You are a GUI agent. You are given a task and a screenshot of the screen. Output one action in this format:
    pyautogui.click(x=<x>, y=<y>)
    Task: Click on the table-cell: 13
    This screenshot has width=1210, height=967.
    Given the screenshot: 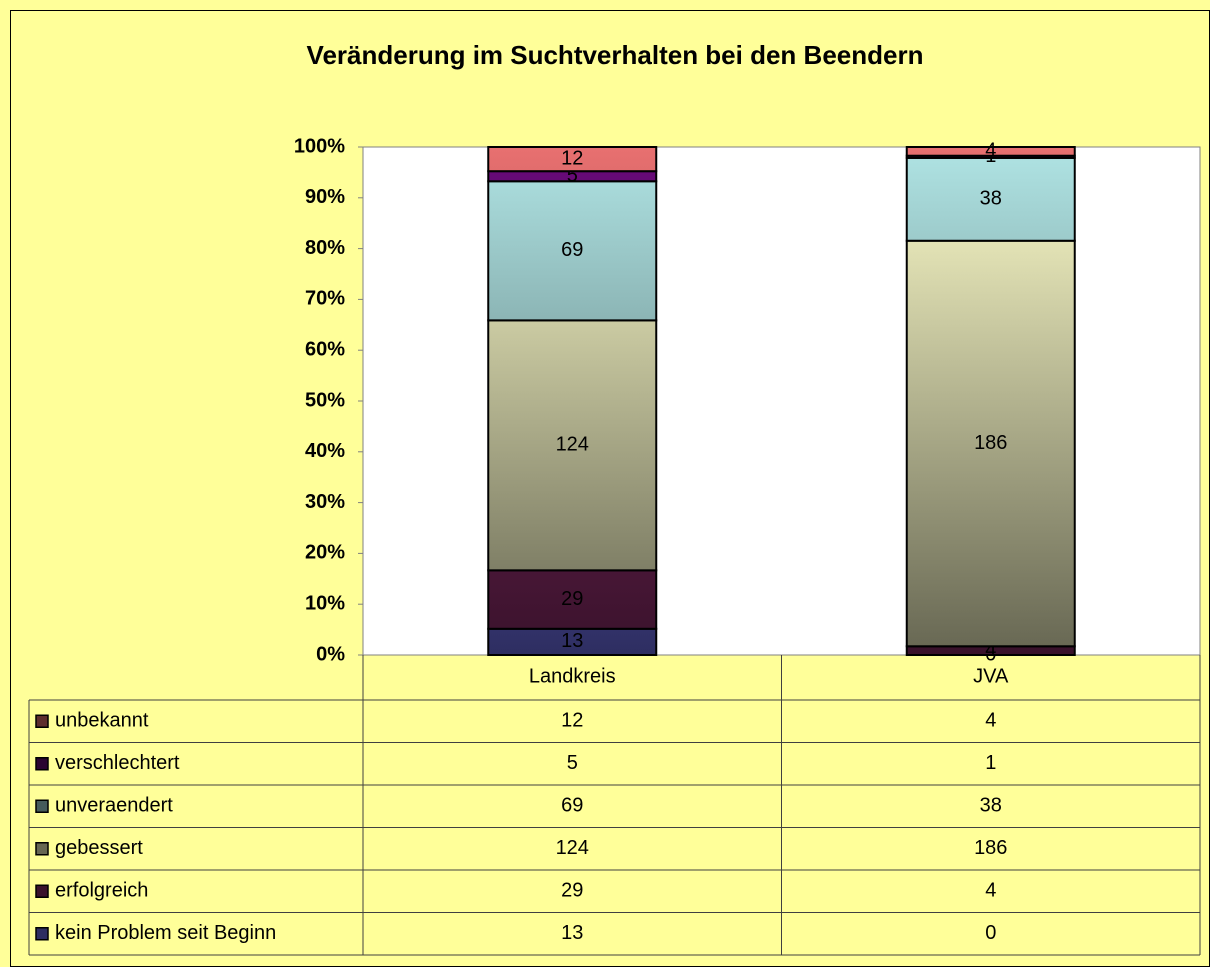 What is the action you would take?
    pyautogui.click(x=572, y=933)
    